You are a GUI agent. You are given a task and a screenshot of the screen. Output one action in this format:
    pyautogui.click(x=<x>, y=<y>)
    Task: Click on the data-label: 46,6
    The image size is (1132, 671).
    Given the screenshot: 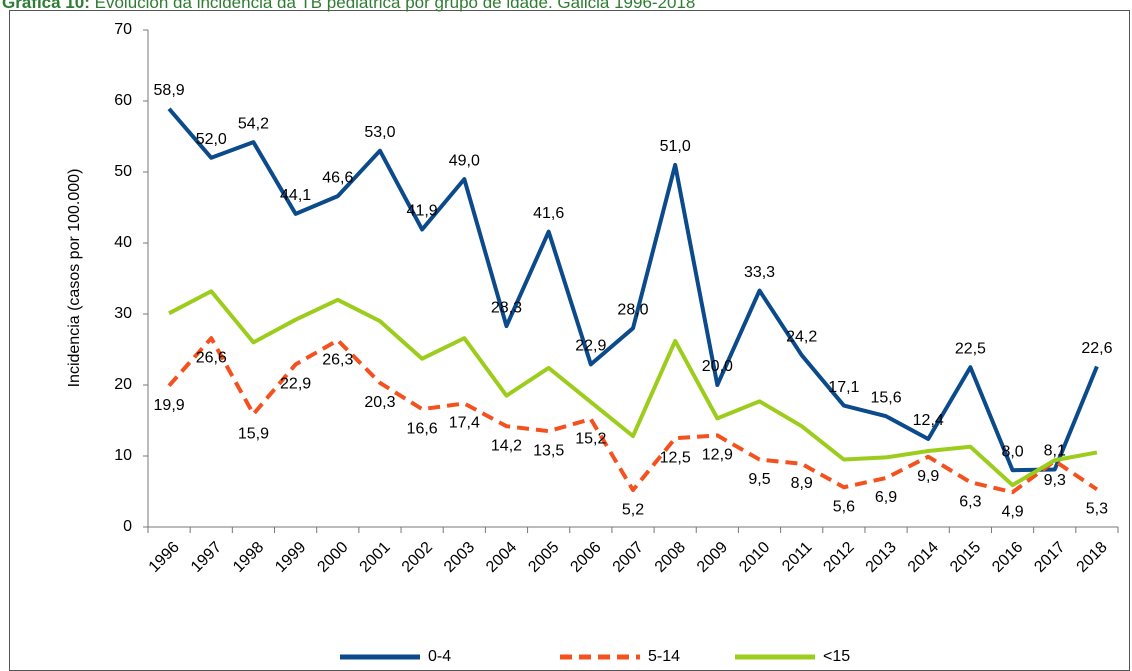 What is the action you would take?
    pyautogui.click(x=337, y=177)
    